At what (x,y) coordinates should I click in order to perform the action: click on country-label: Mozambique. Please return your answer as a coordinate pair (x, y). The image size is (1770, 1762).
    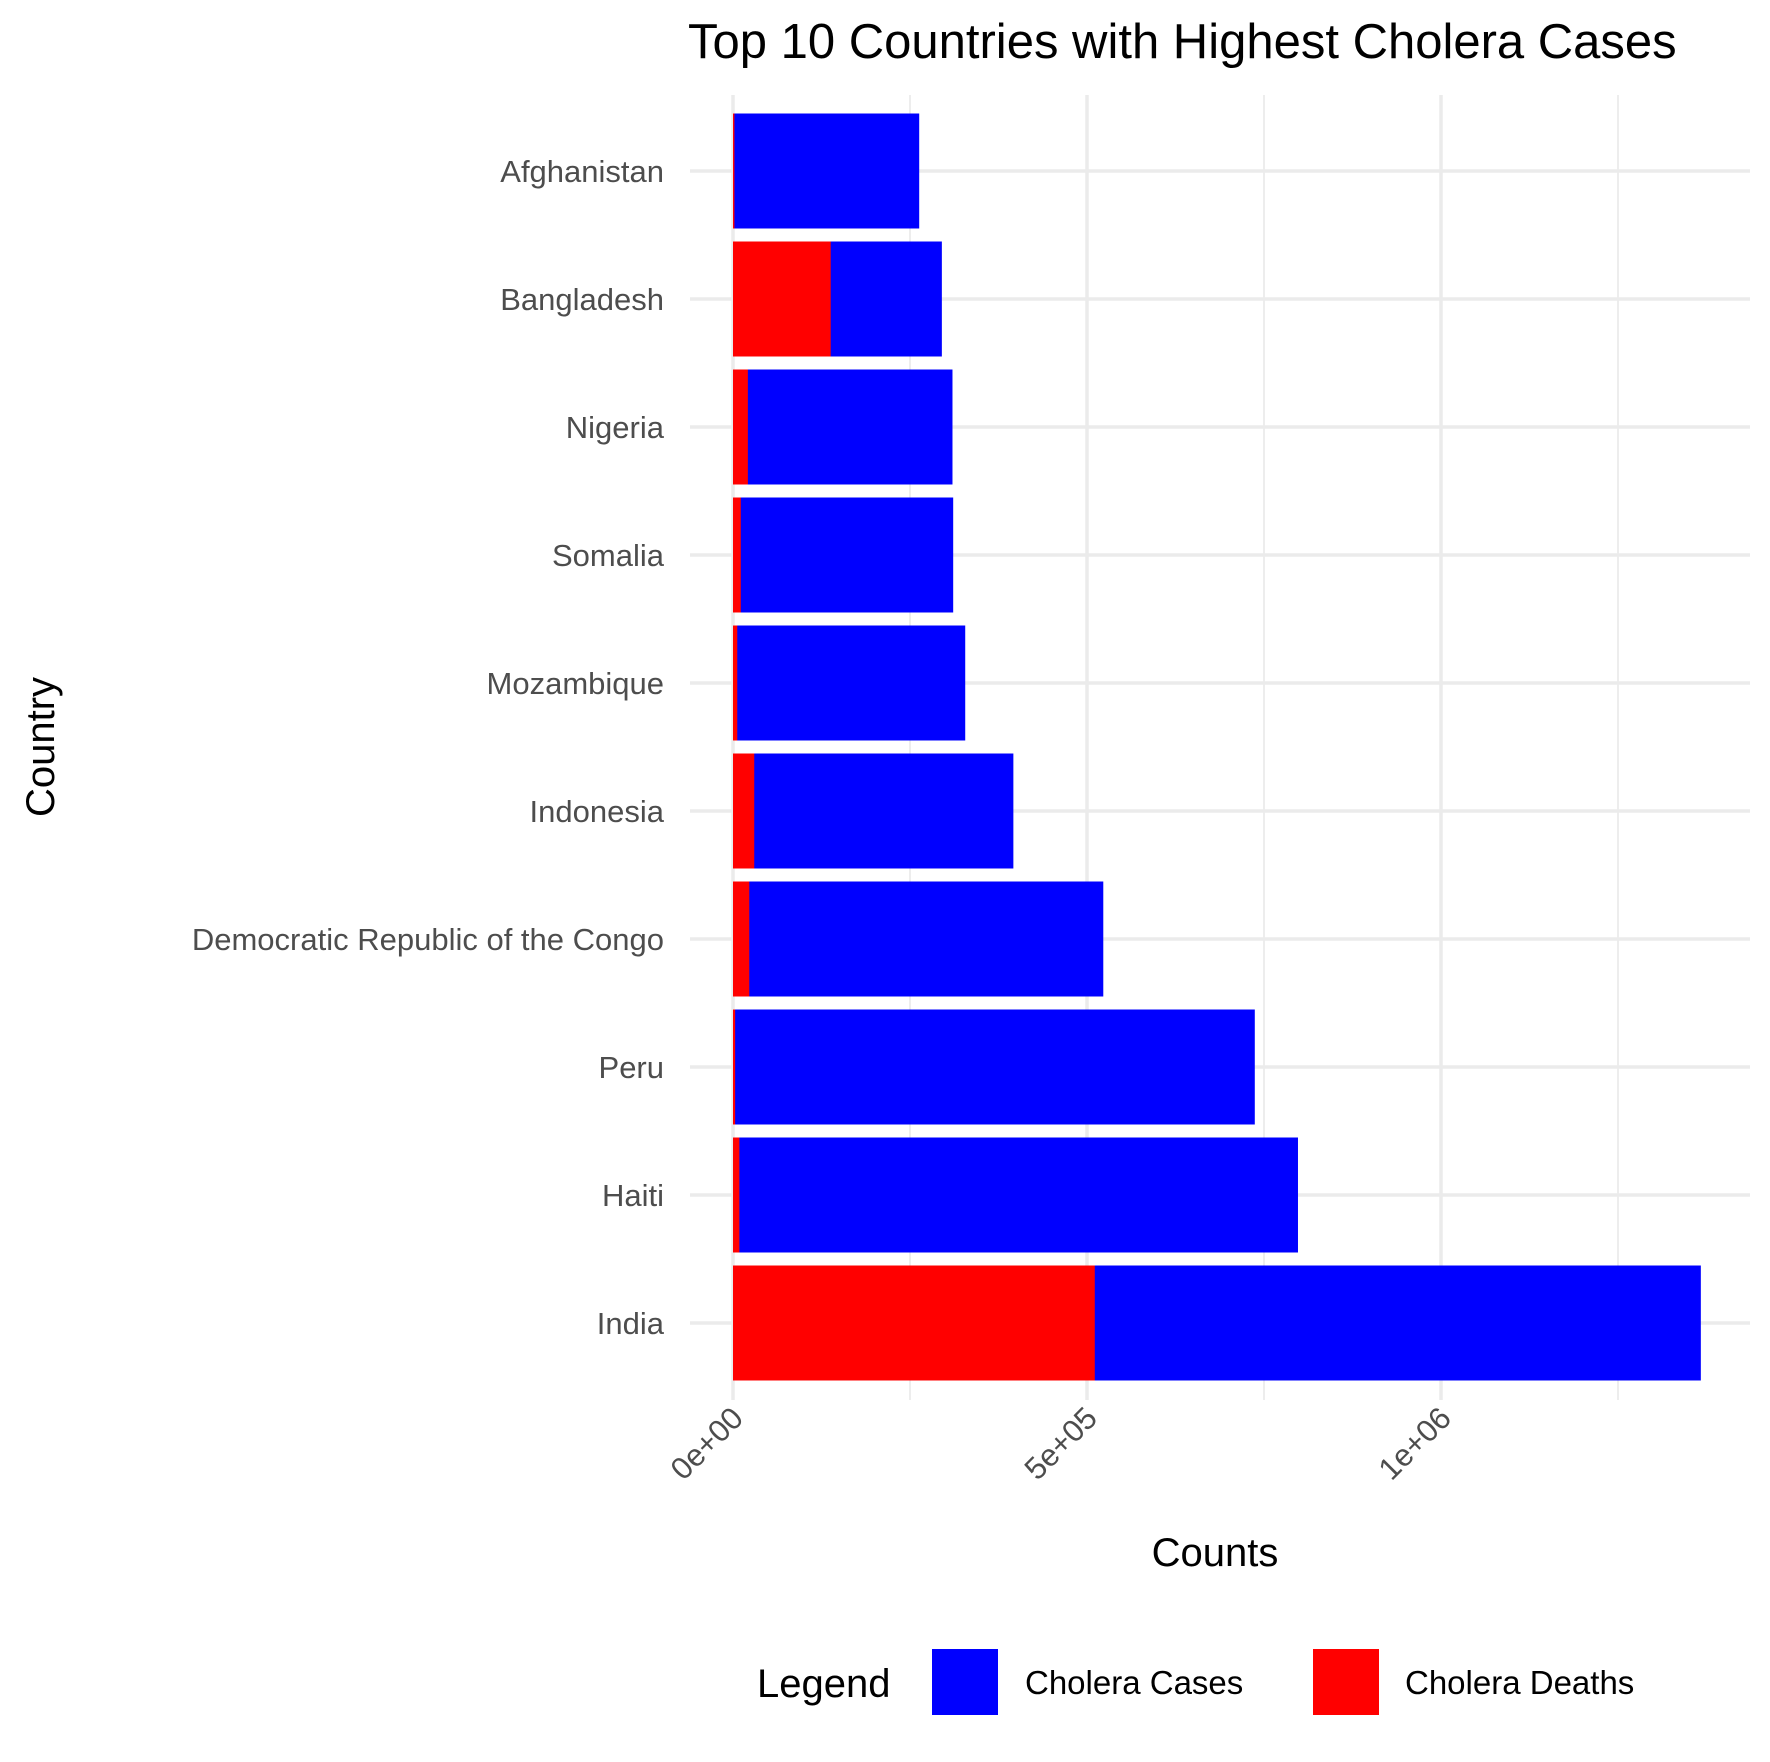
    Looking at the image, I should click on (575, 683).